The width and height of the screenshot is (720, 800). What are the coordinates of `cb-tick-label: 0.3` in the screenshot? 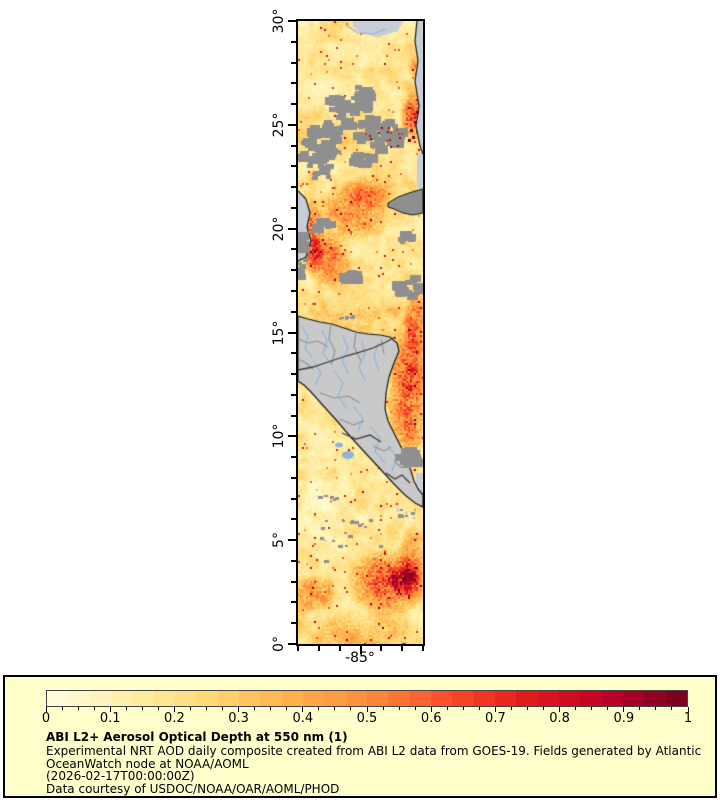 It's located at (238, 718).